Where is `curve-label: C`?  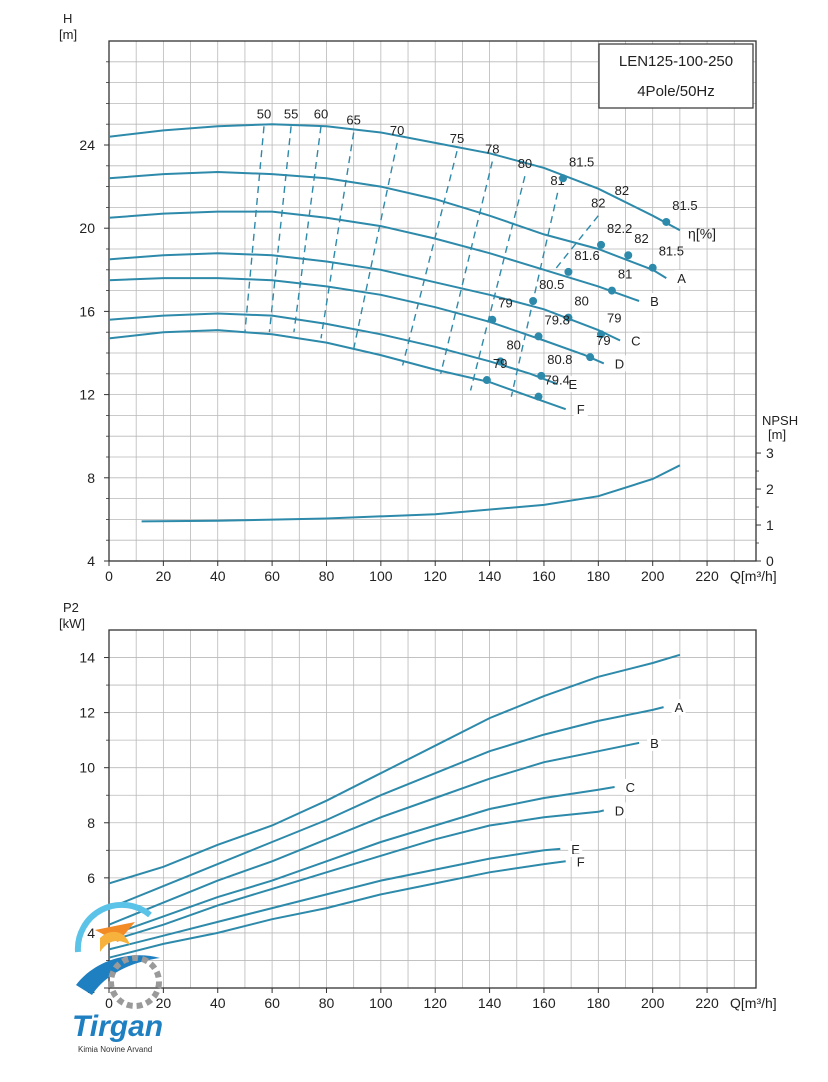 curve-label: C is located at coordinates (635, 341).